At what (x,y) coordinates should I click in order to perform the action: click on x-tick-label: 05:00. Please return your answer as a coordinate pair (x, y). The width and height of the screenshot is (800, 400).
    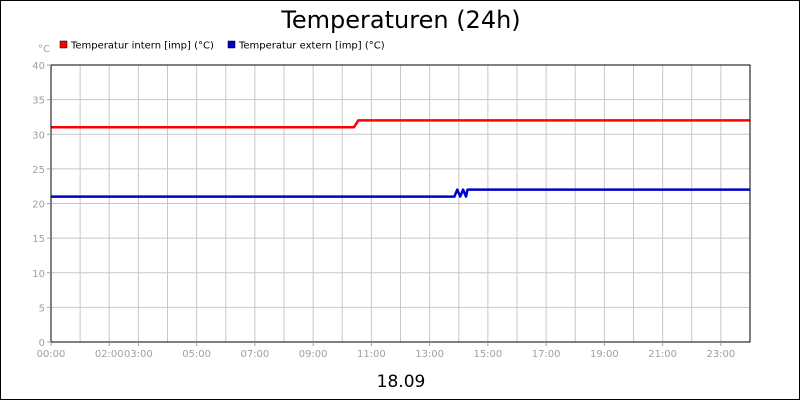
    Looking at the image, I should click on (196, 354).